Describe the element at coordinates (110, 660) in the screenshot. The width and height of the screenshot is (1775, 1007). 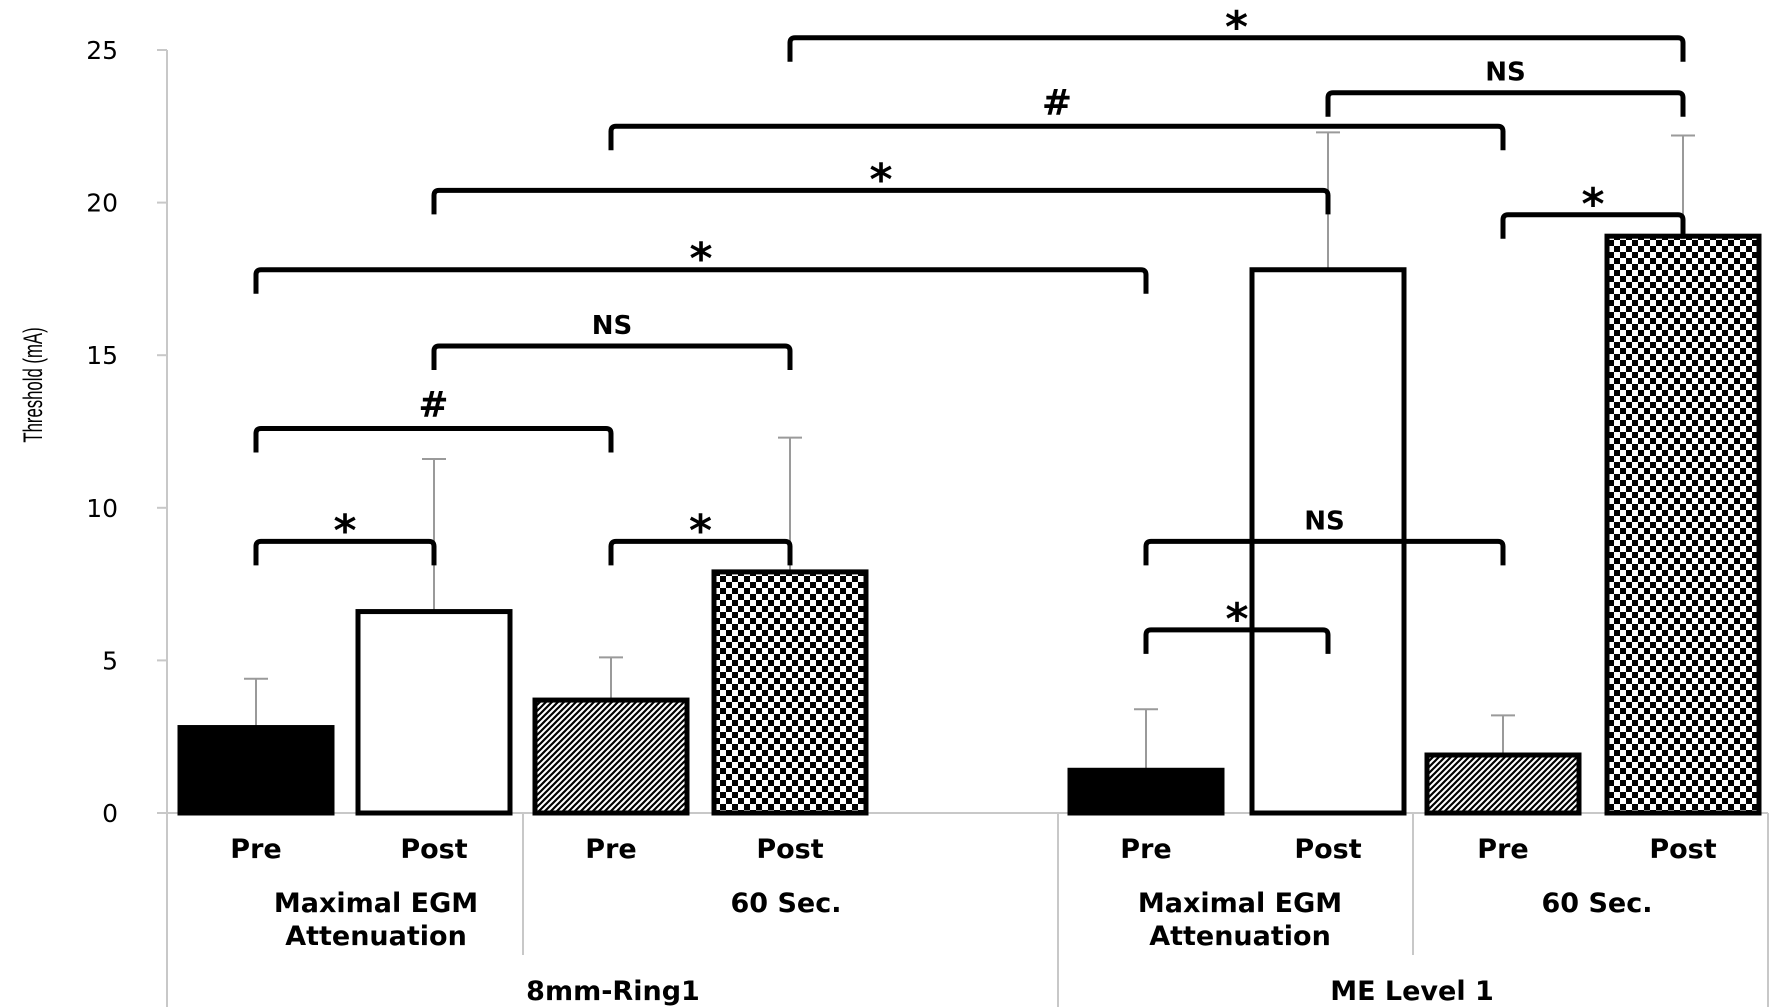
I see `y-tick-label: 5` at that location.